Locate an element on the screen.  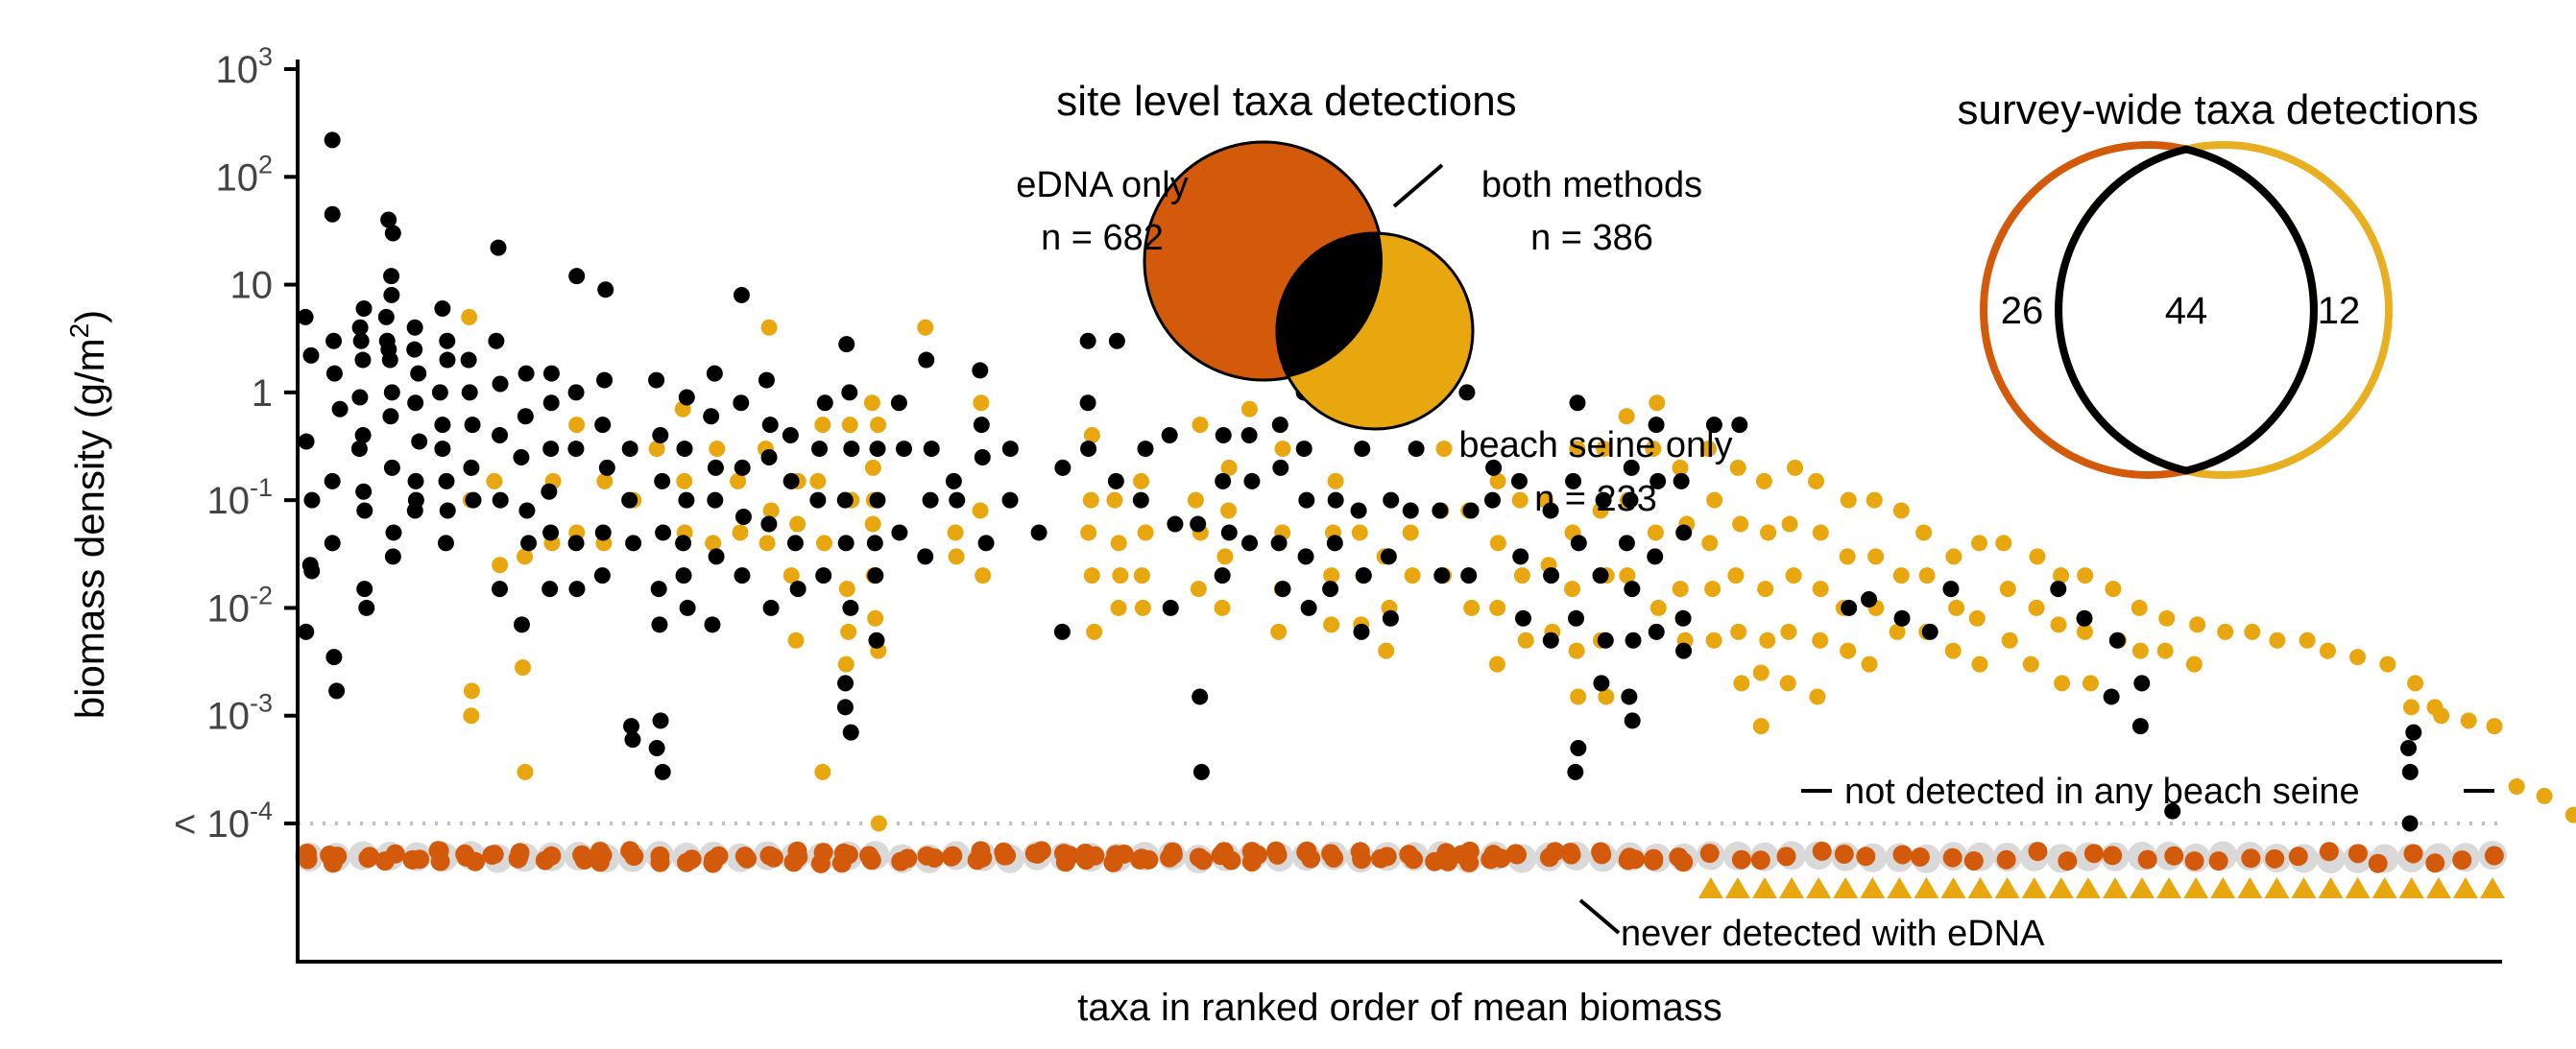
x-axis-label: taxa in ranked order of mean biomass is located at coordinates (1399, 1008).